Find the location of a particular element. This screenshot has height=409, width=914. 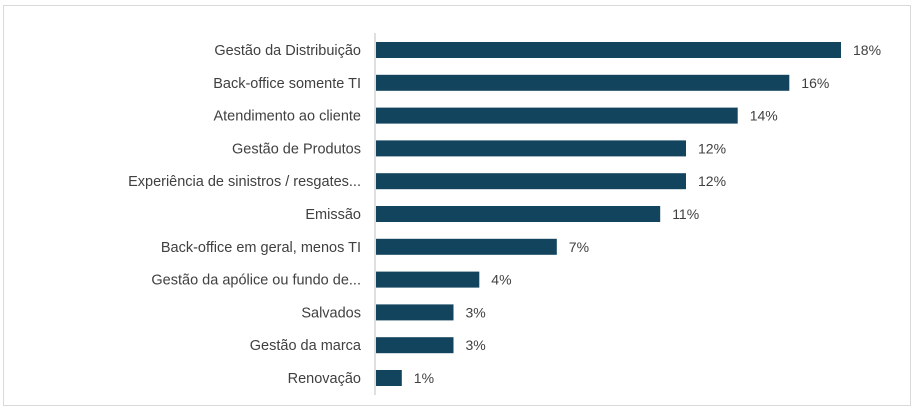

value-label: 1% is located at coordinates (424, 378).